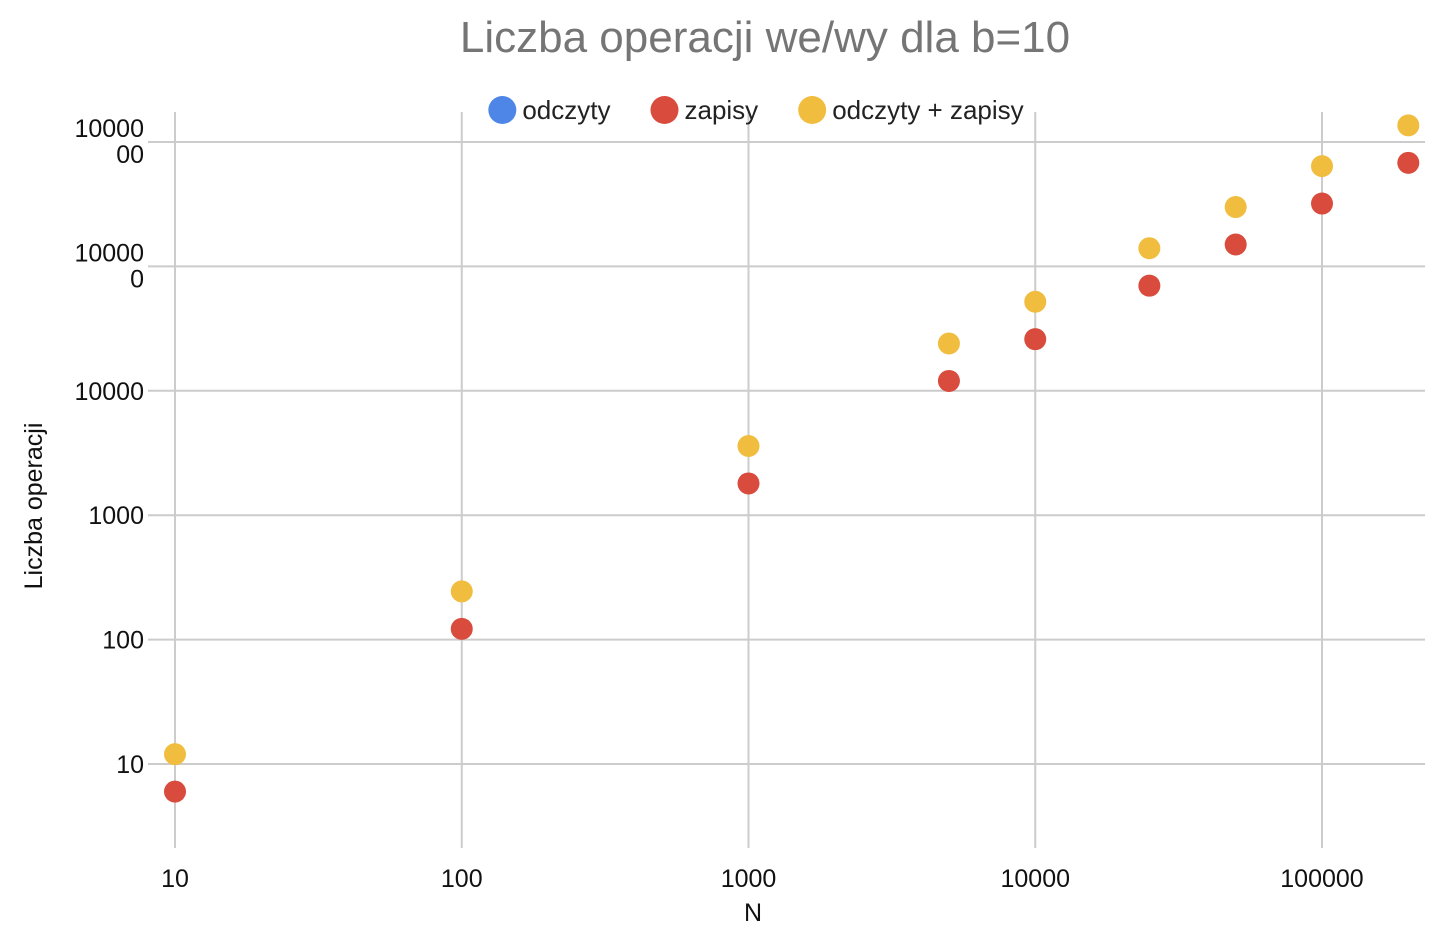  What do you see at coordinates (462, 879) in the screenshot?
I see `x-tick-label: 100` at bounding box center [462, 879].